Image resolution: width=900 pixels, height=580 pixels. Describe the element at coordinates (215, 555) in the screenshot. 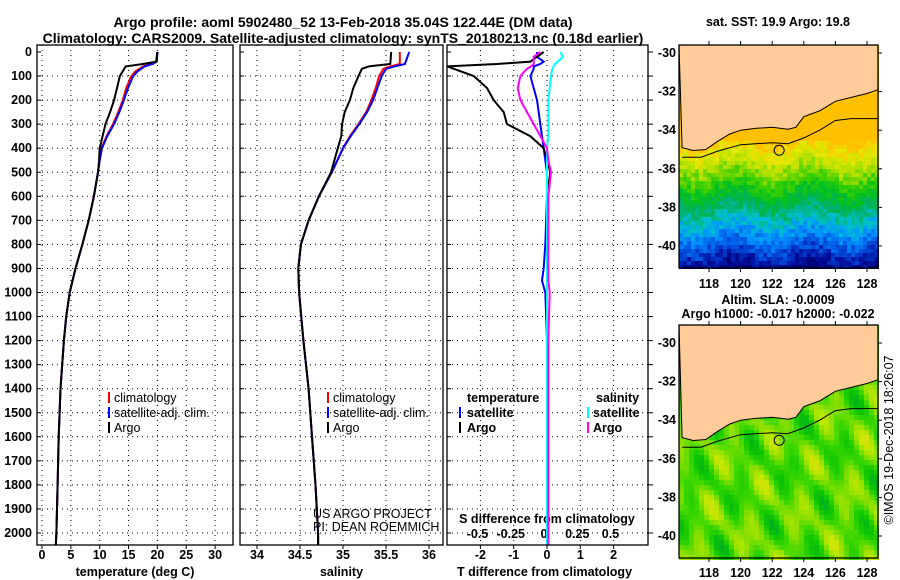

I see `x-tick-label: 30` at that location.